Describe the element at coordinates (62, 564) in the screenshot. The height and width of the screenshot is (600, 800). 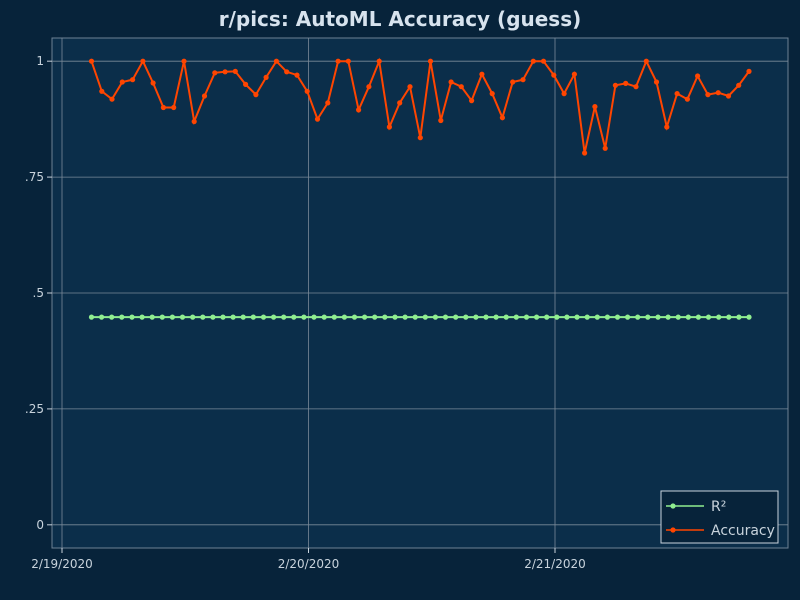
I see `x-tick-label: 2/19/2020` at that location.